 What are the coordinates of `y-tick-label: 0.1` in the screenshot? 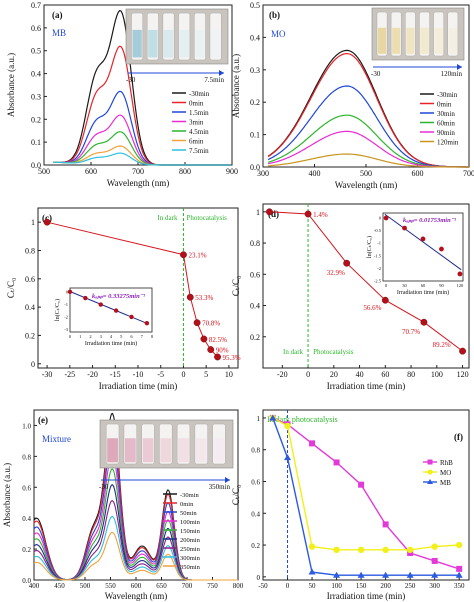 It's located at (255, 135).